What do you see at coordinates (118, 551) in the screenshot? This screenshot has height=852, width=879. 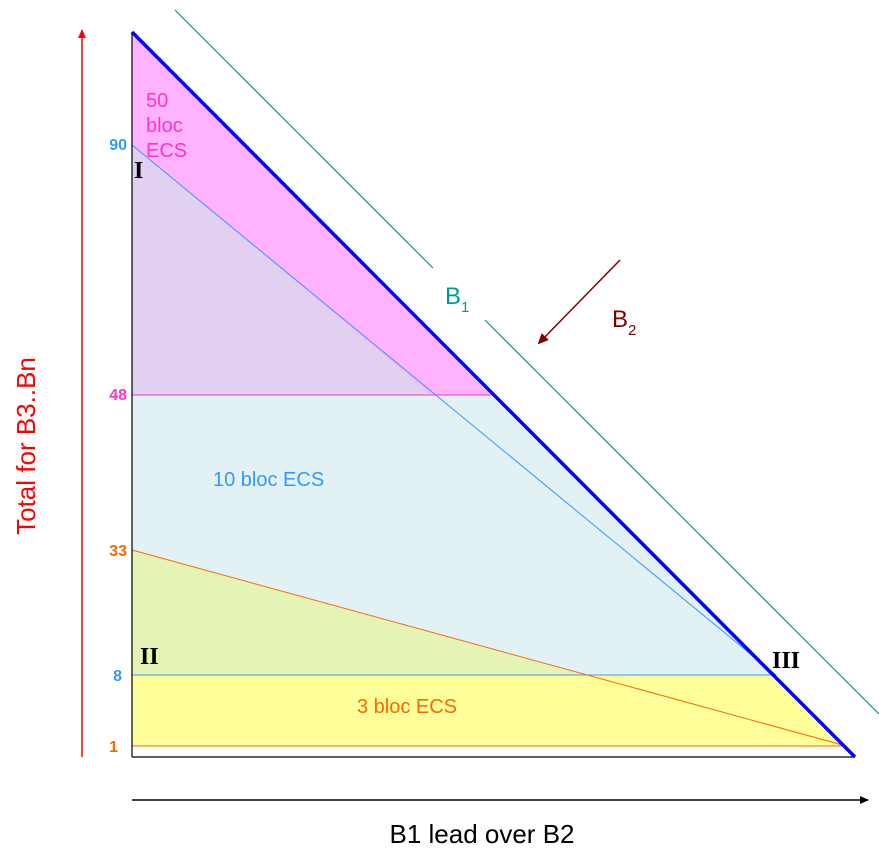 I see `tick-33: 33` at bounding box center [118, 551].